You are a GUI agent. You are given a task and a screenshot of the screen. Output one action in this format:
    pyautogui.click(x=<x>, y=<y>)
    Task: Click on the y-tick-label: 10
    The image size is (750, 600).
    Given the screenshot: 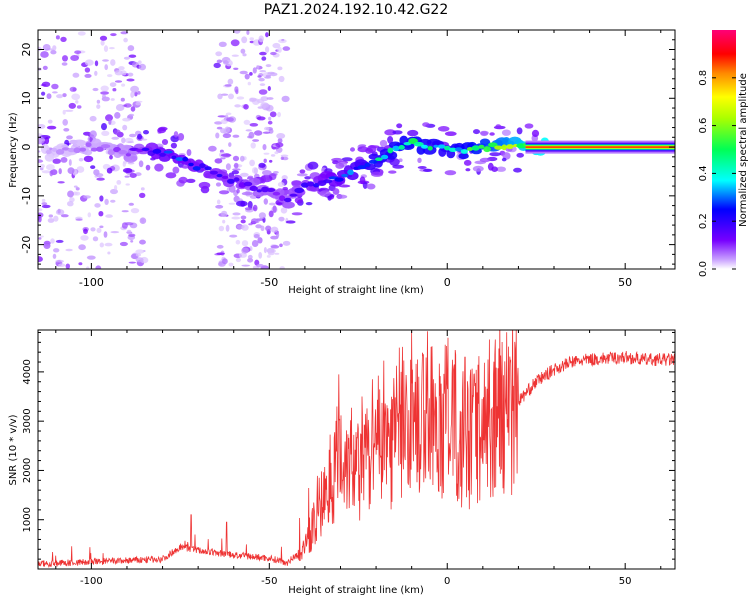 What is the action you would take?
    pyautogui.click(x=26, y=98)
    